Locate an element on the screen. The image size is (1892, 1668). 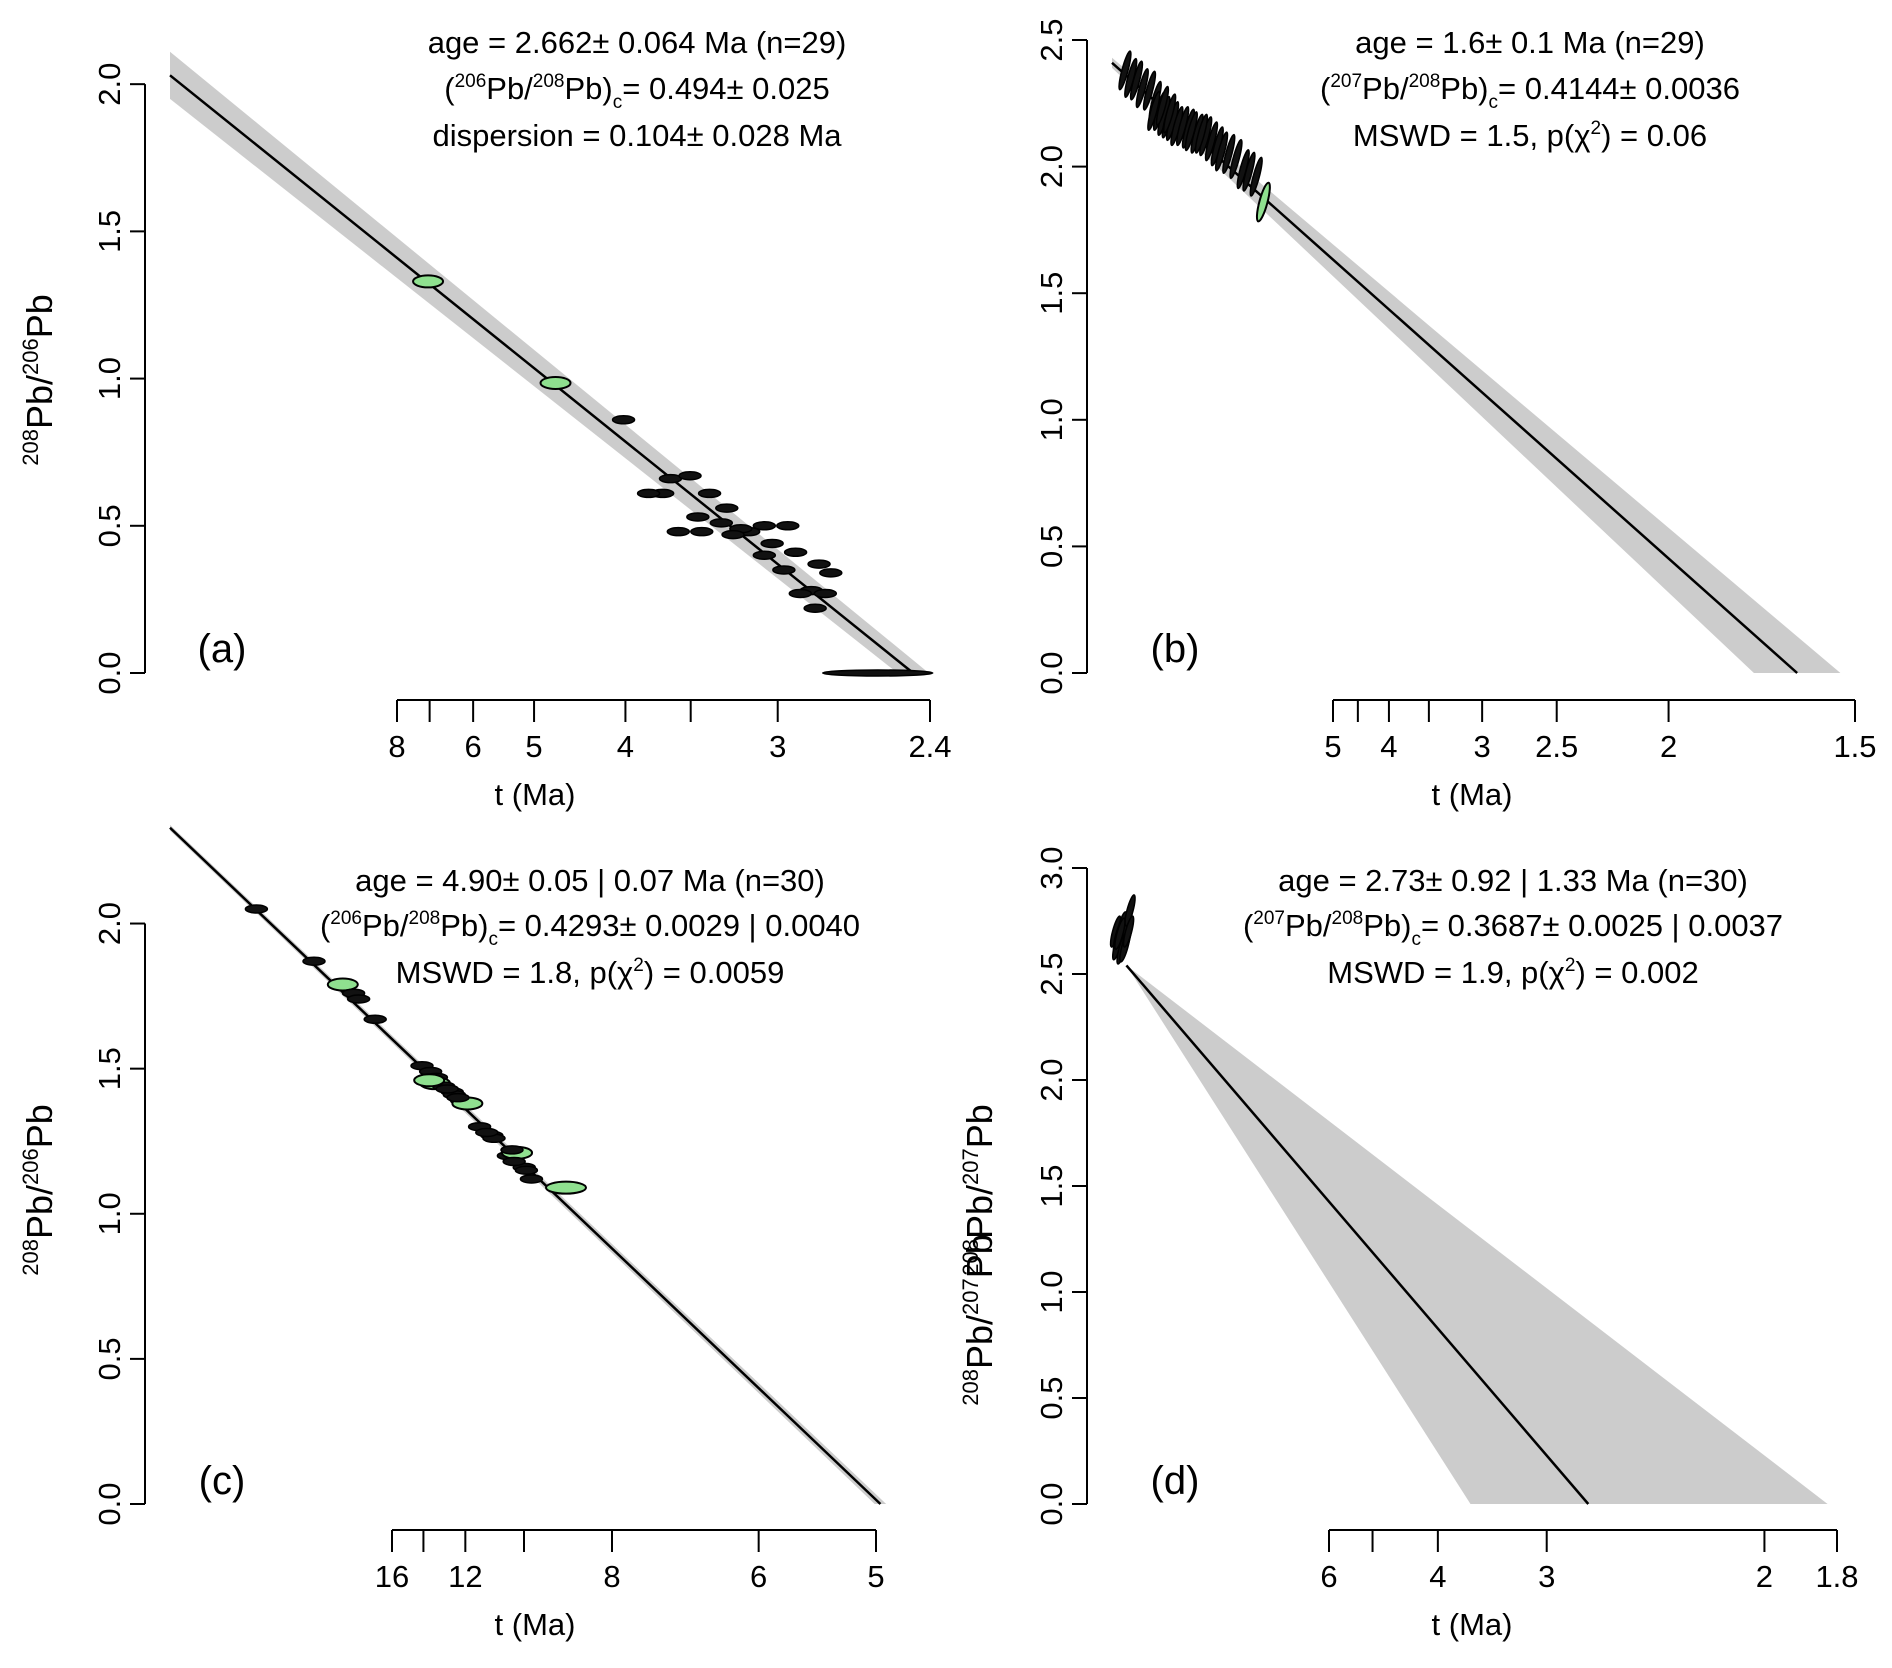
y-axis-title-a-part: Pb is located at coordinates (39, 316).